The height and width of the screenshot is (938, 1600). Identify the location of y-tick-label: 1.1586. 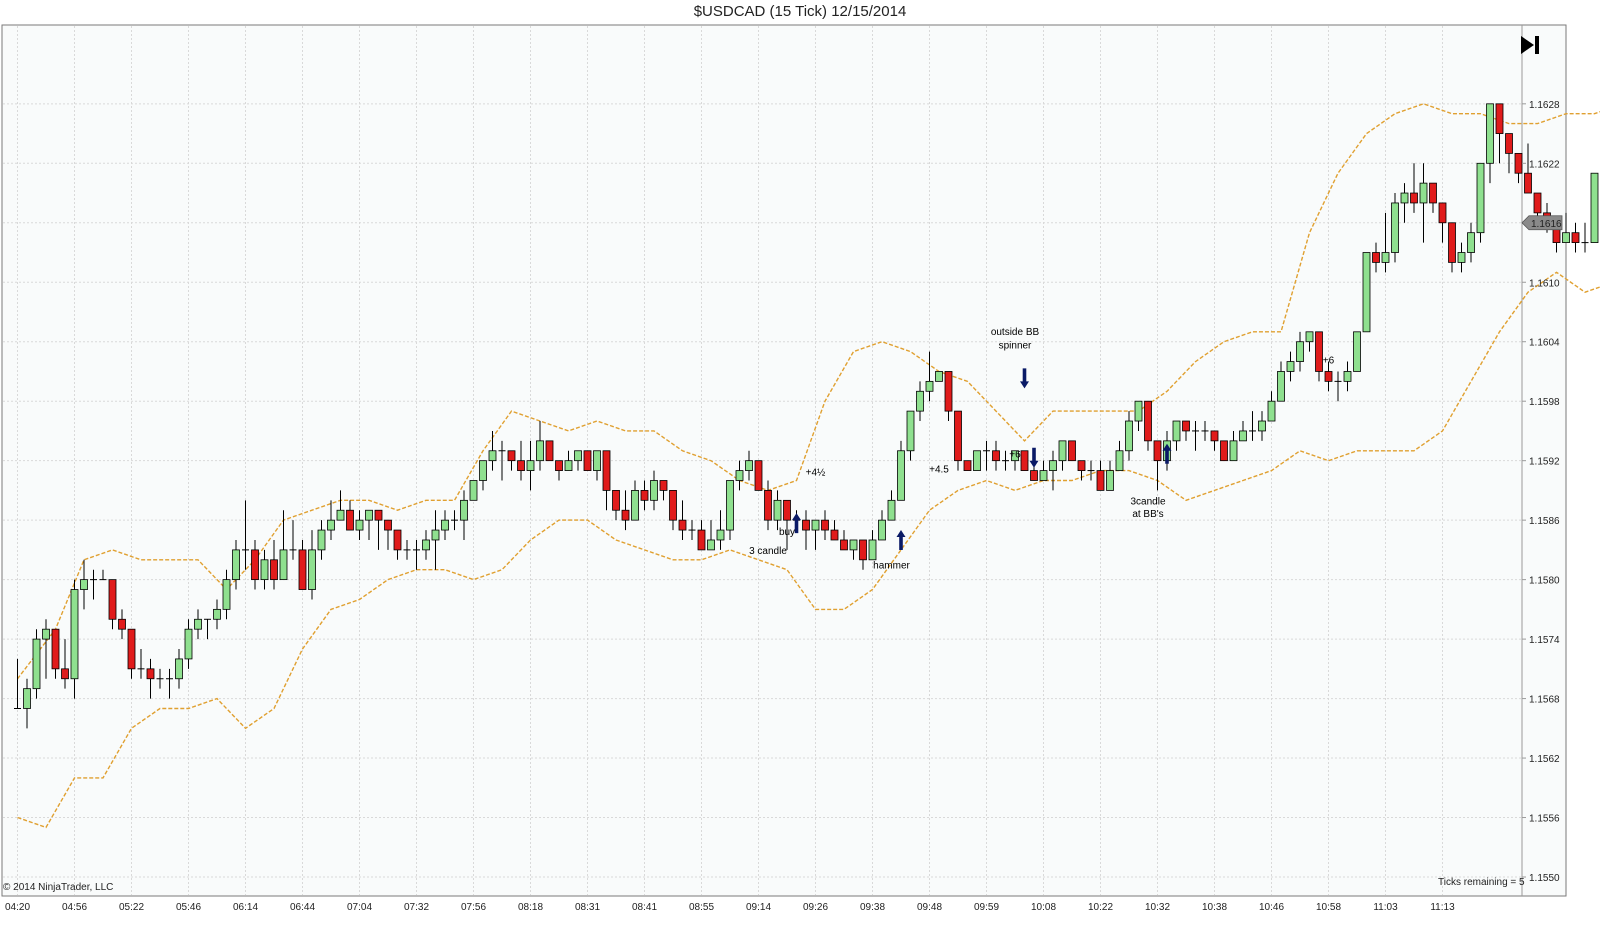
(1544, 521).